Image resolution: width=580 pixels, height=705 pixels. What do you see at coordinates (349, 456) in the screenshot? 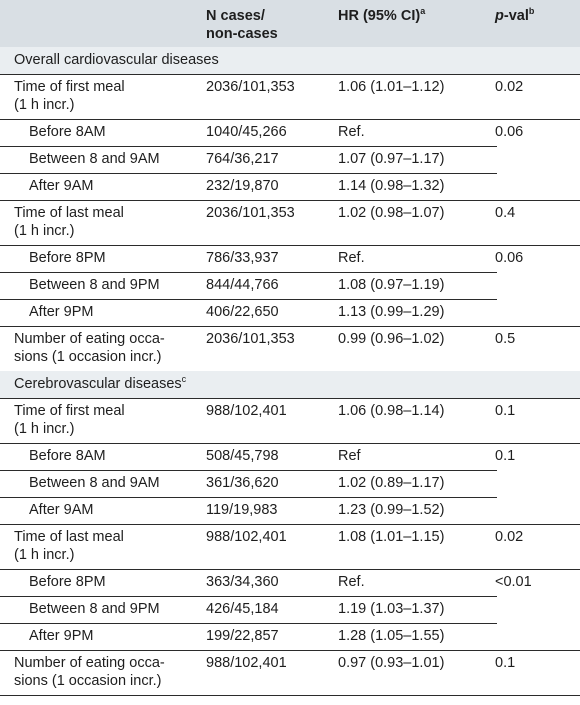
I see `subrow-hr: Ref` at bounding box center [349, 456].